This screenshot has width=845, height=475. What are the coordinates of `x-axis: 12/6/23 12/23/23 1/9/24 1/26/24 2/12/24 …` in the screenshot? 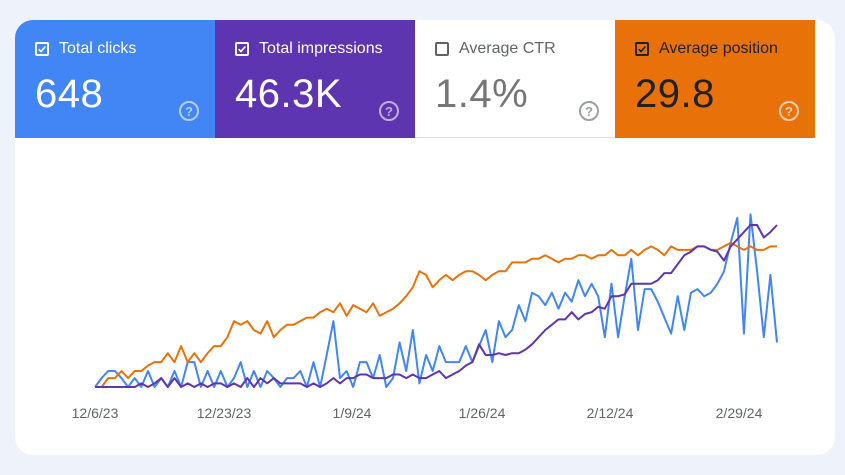 It's located at (417, 413).